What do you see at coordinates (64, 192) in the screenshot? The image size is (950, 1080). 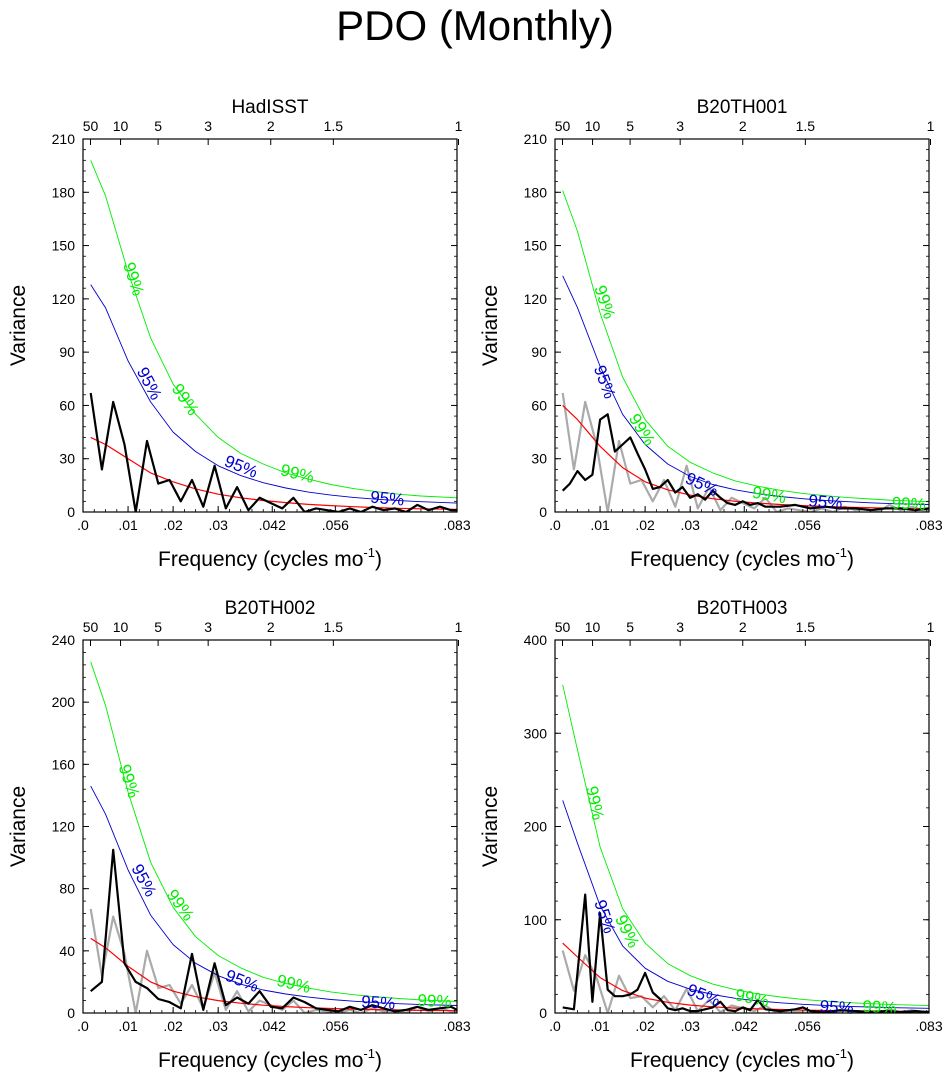 I see `y-tick-label: 180` at bounding box center [64, 192].